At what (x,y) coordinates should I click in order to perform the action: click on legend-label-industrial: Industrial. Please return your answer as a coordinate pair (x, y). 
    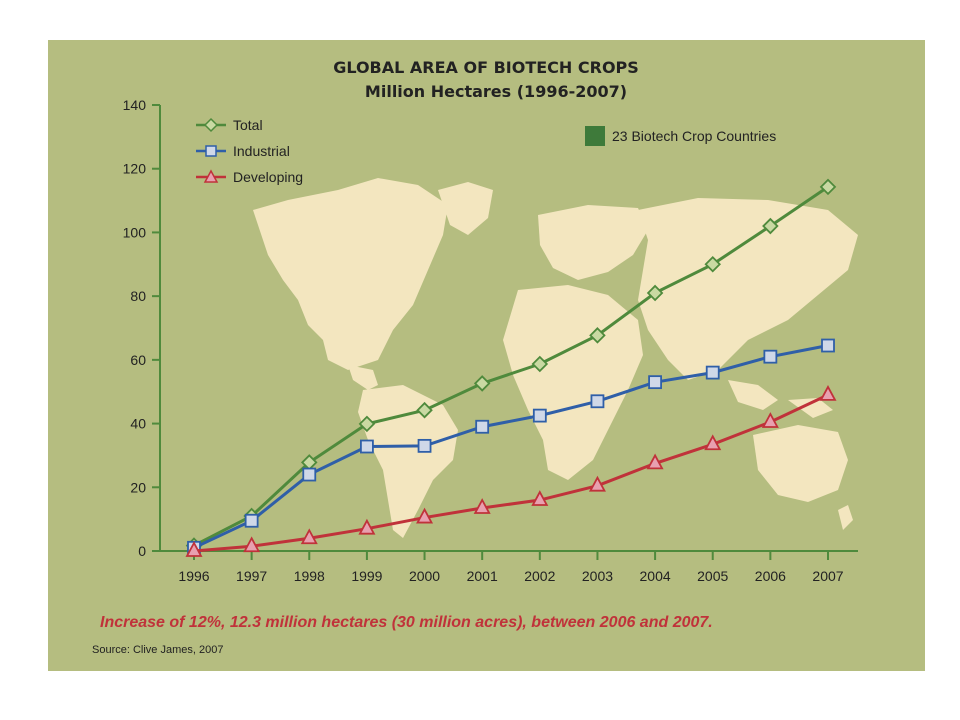
    Looking at the image, I should click on (261, 151).